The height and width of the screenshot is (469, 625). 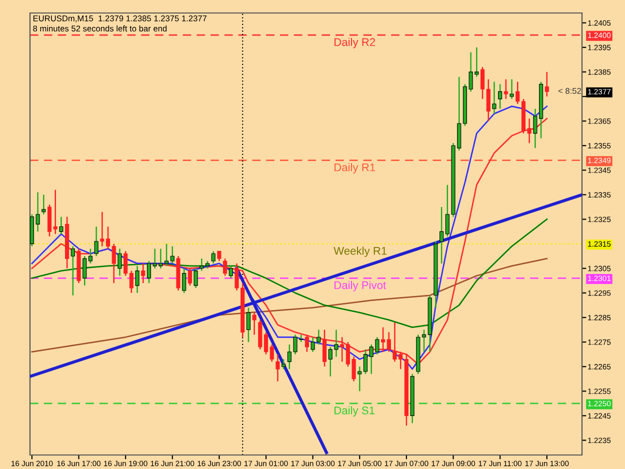 What do you see at coordinates (355, 43) in the screenshot?
I see `ref-line-label: Daily R2` at bounding box center [355, 43].